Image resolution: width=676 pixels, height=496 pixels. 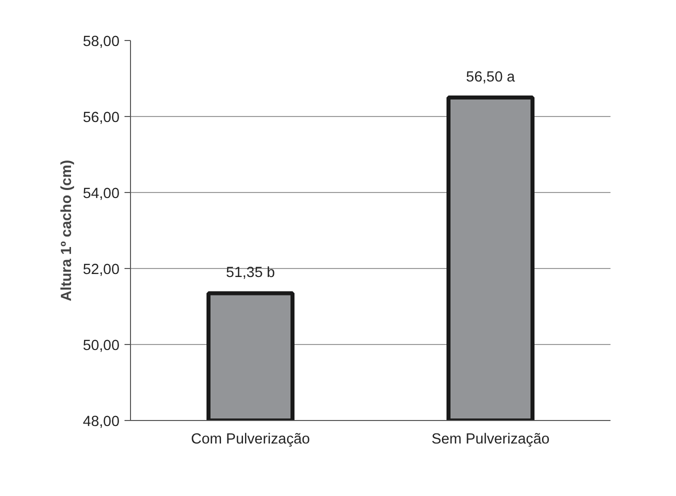 What do you see at coordinates (491, 78) in the screenshot?
I see `data-label: 56,50 a` at bounding box center [491, 78].